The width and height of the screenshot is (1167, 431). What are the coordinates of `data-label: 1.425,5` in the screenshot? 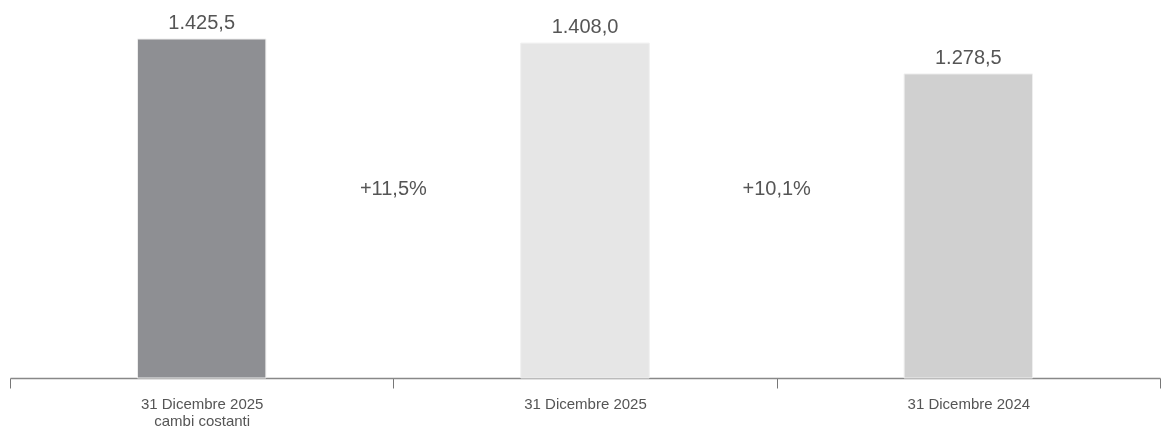 It's located at (202, 22).